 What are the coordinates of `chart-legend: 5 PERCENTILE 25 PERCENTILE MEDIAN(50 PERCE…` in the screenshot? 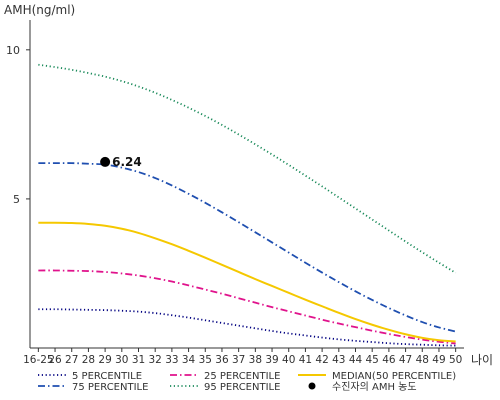 It's located at (247, 382).